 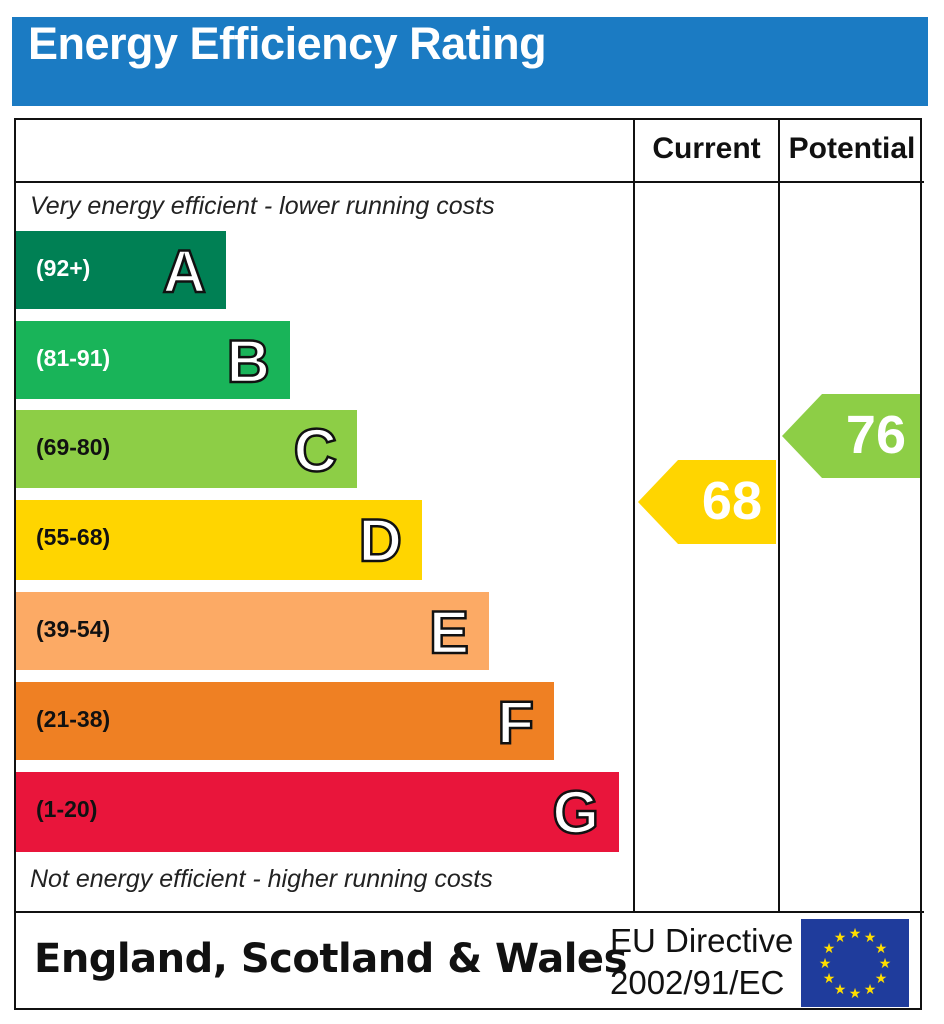 I want to click on directive-line1: EU Directive, so click(x=702, y=940).